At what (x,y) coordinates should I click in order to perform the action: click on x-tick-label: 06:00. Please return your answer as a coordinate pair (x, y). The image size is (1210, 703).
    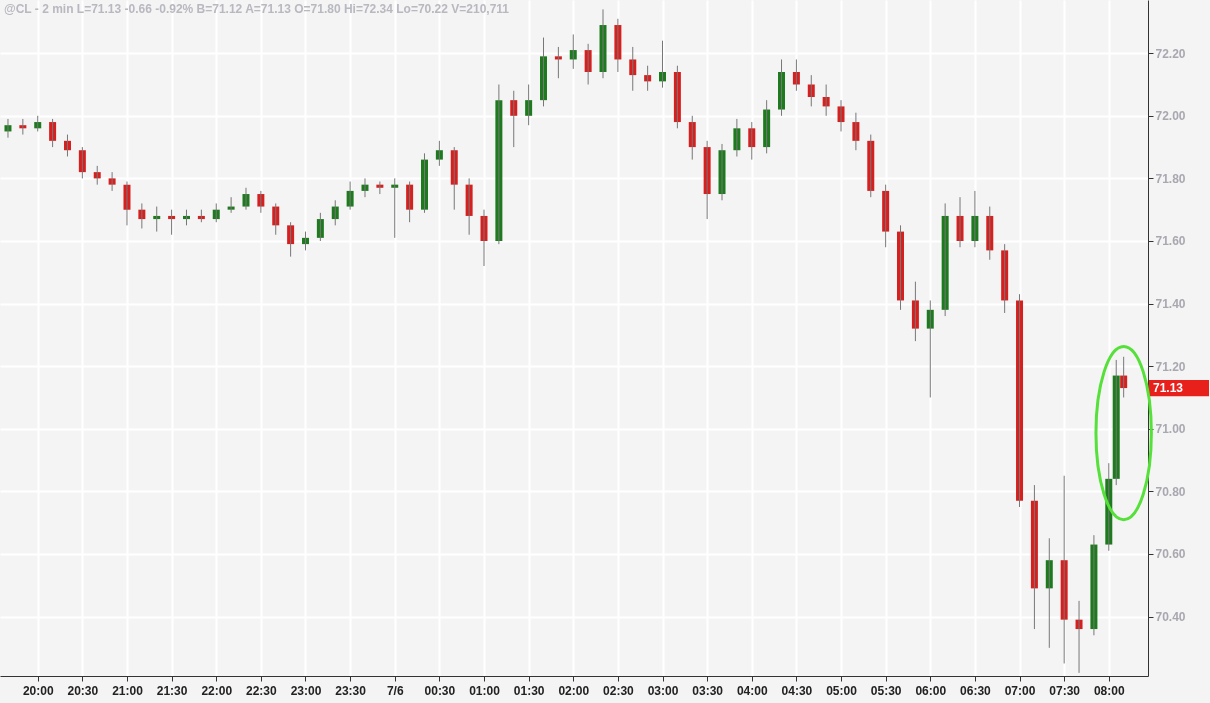
    Looking at the image, I should click on (931, 690).